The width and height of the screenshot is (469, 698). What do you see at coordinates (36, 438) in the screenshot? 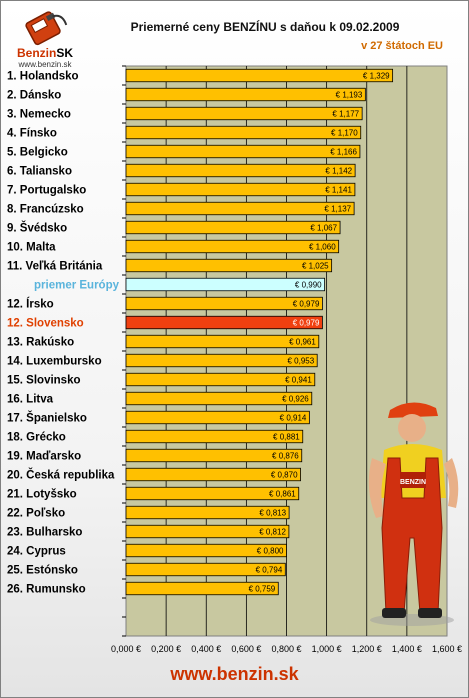
I see `category-label: 18. Grécko` at bounding box center [36, 438].